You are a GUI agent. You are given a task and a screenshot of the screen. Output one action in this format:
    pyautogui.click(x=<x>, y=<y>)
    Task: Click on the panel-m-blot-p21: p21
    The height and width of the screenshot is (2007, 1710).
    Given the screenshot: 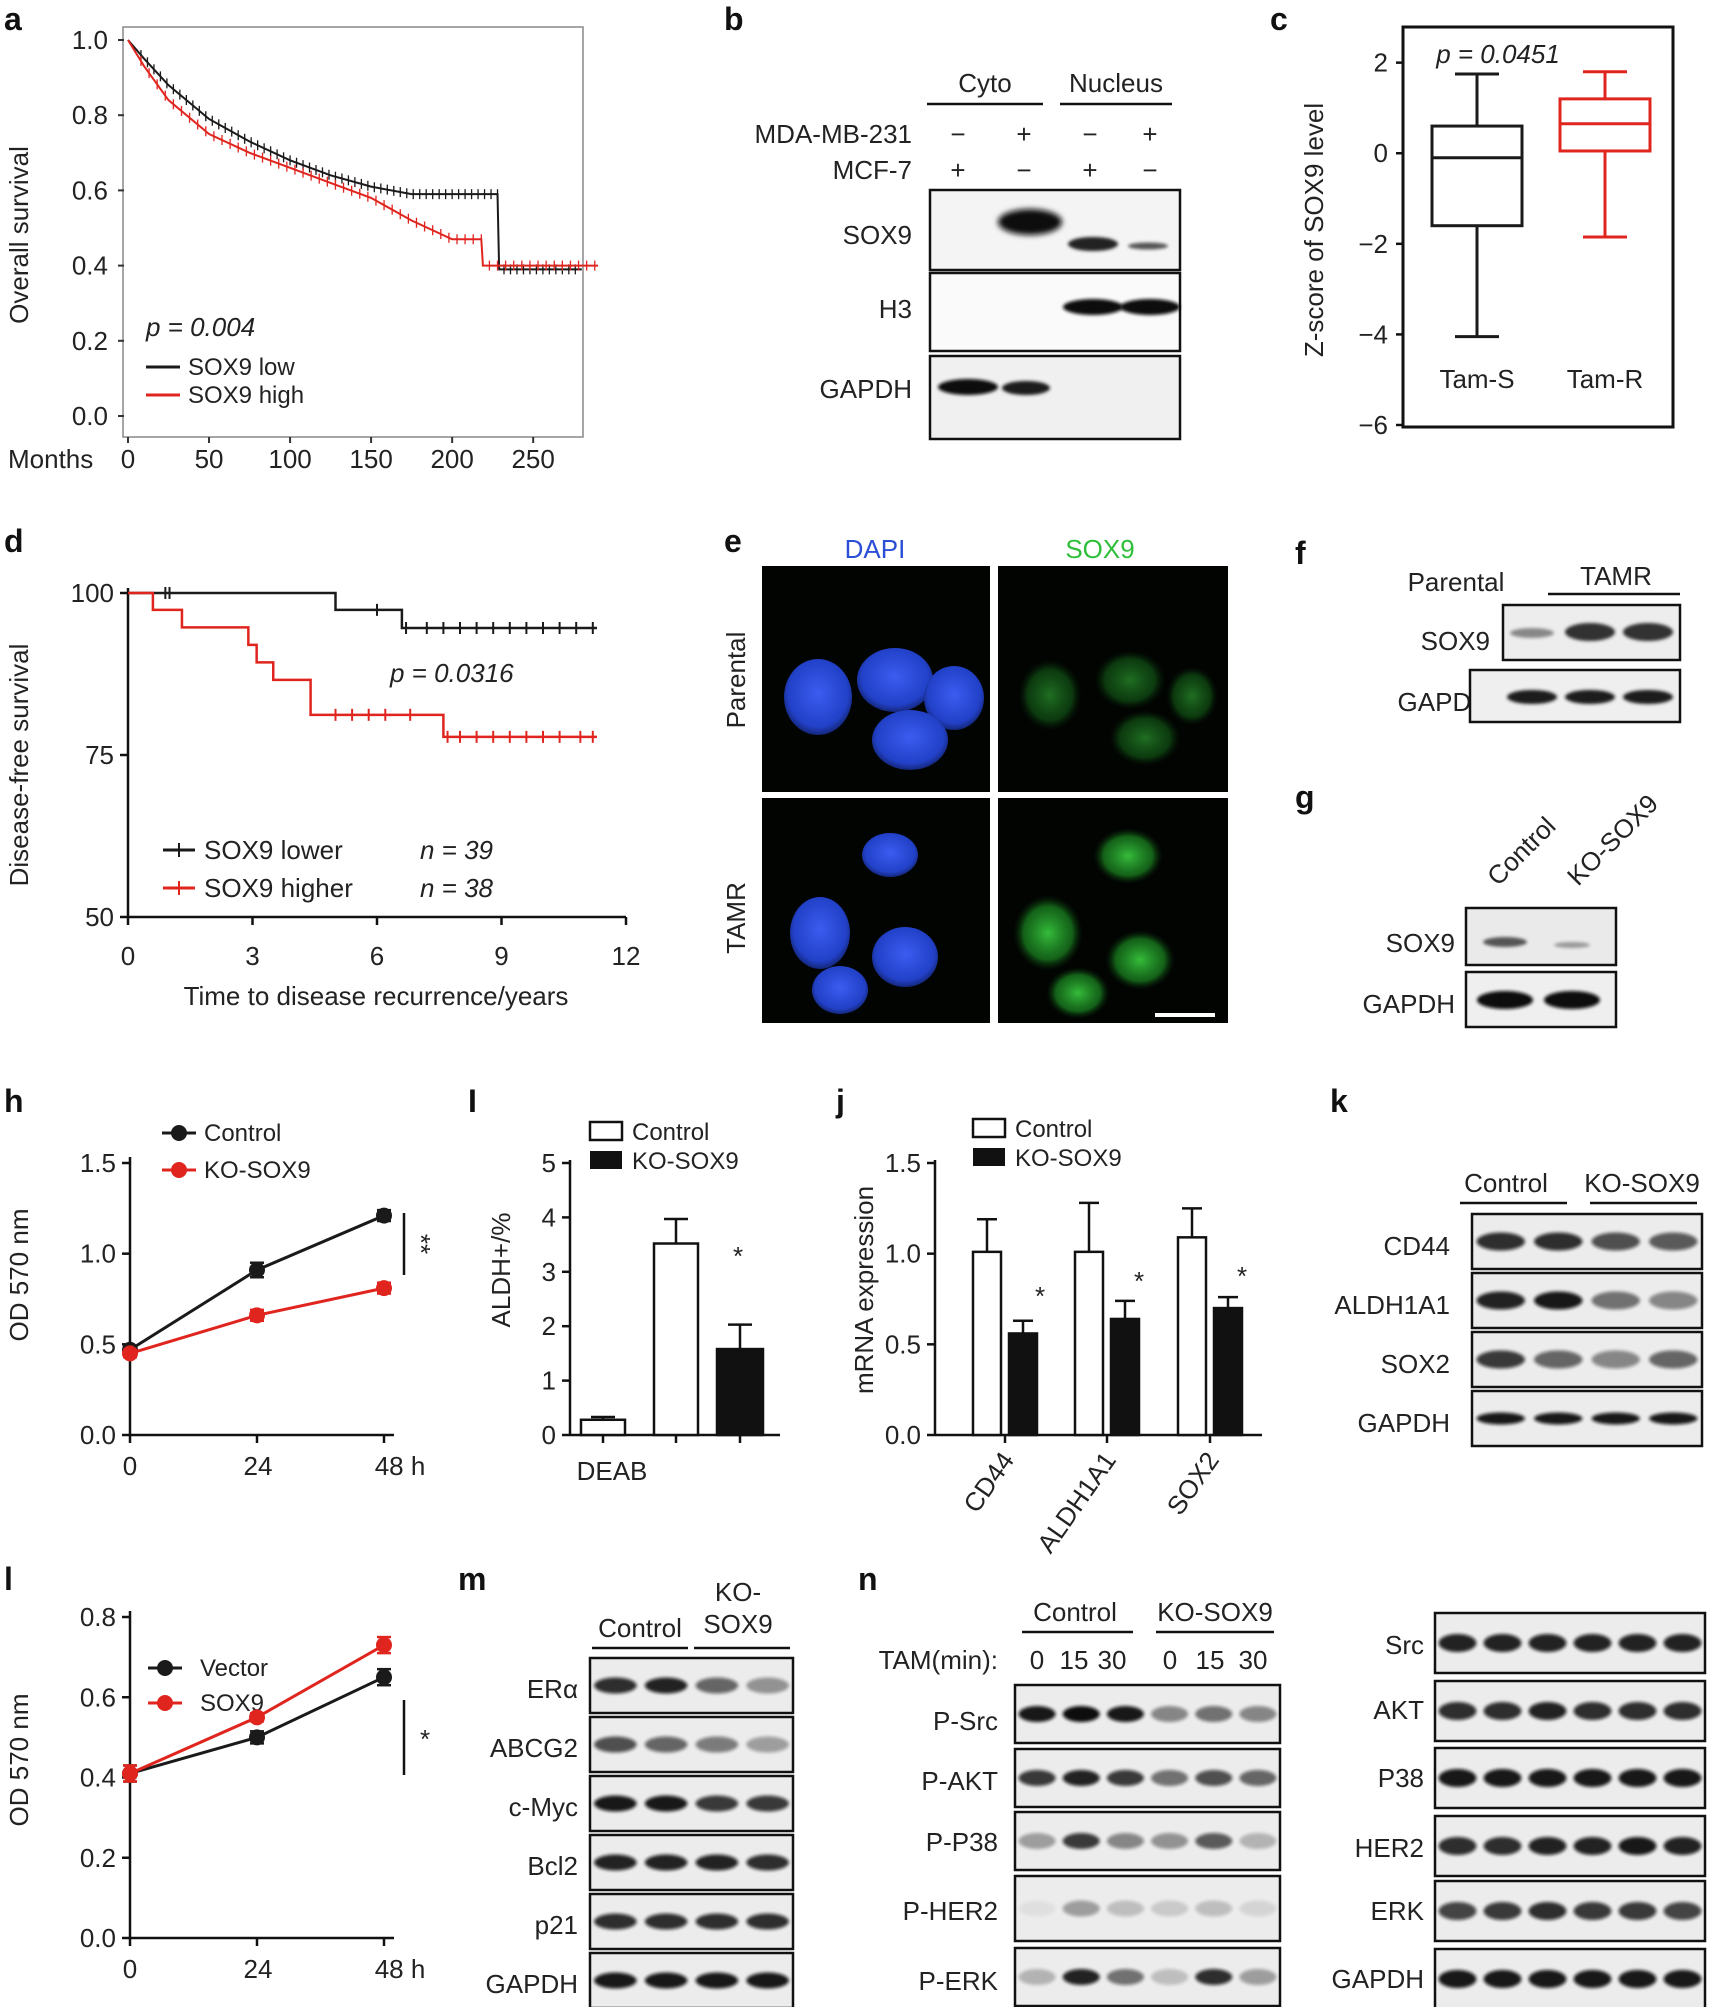 What is the action you would take?
    pyautogui.click(x=556, y=1925)
    